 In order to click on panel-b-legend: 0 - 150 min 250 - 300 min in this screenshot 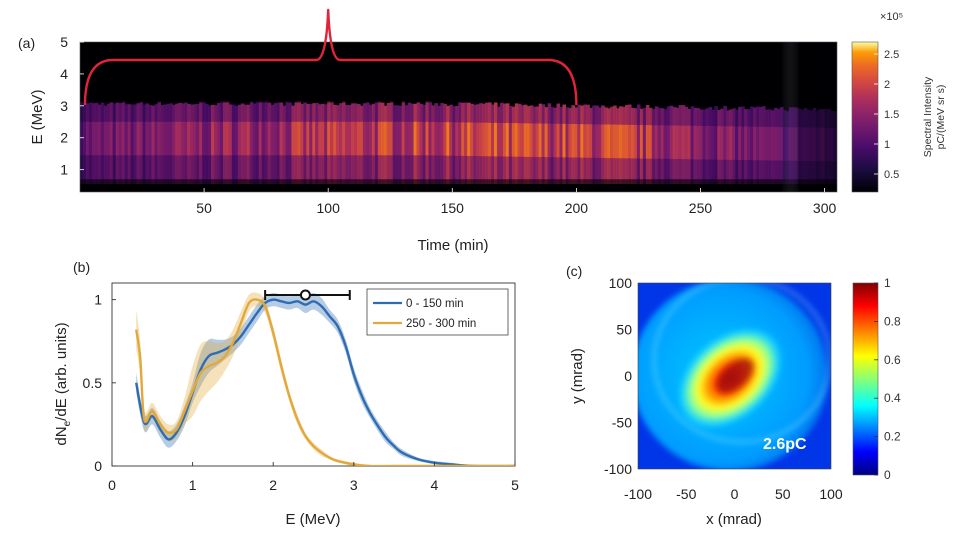, I will do `click(437, 312)`.